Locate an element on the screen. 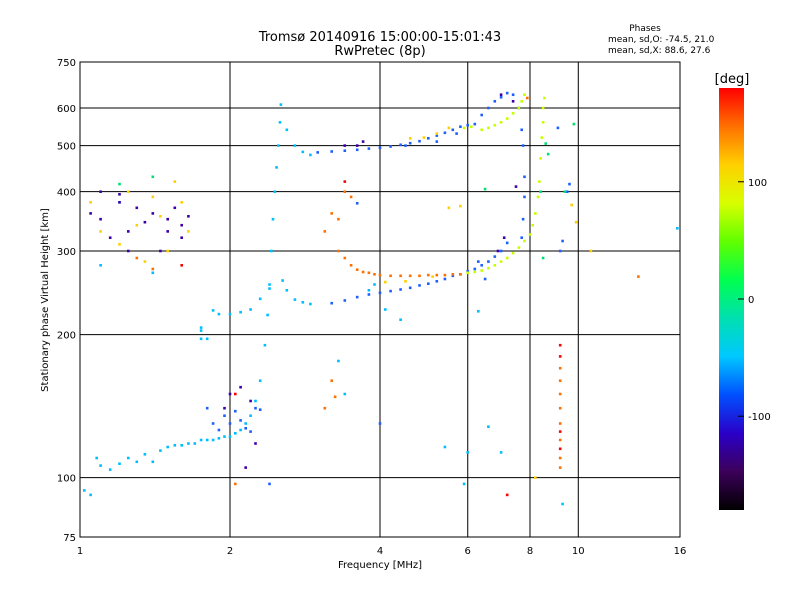  colorbar-label: [deg] is located at coordinates (732, 79).